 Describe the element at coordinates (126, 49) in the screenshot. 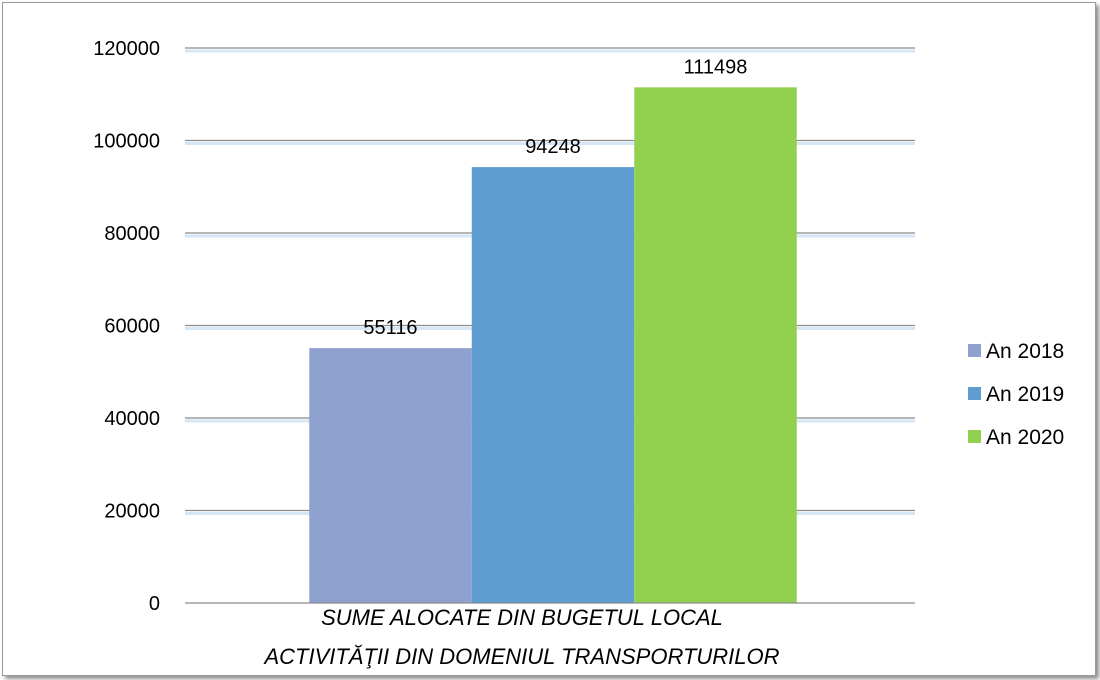

I see `y-tick-label: 120000` at that location.